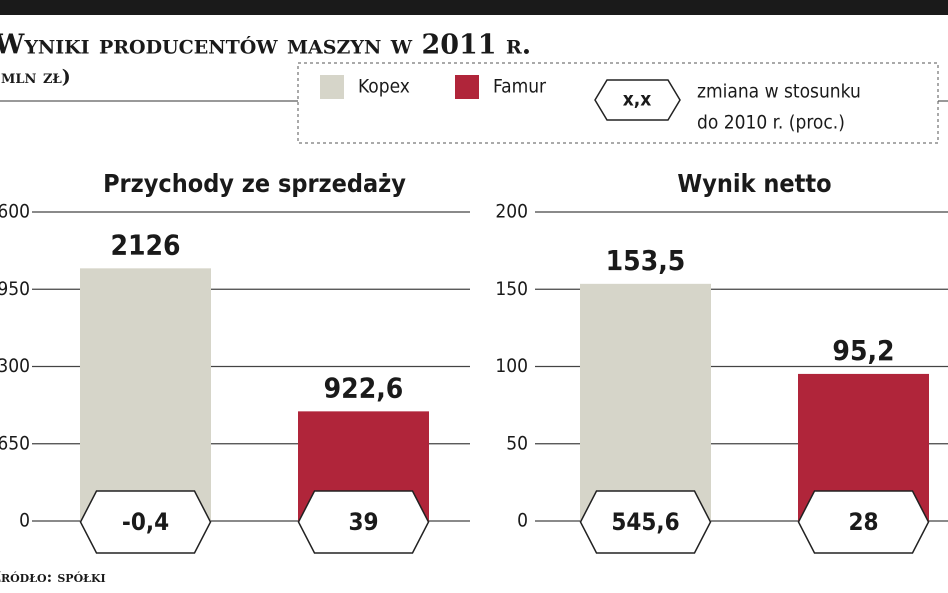 The image size is (948, 593). What do you see at coordinates (145, 244) in the screenshot?
I see `value-label: 2126` at bounding box center [145, 244].